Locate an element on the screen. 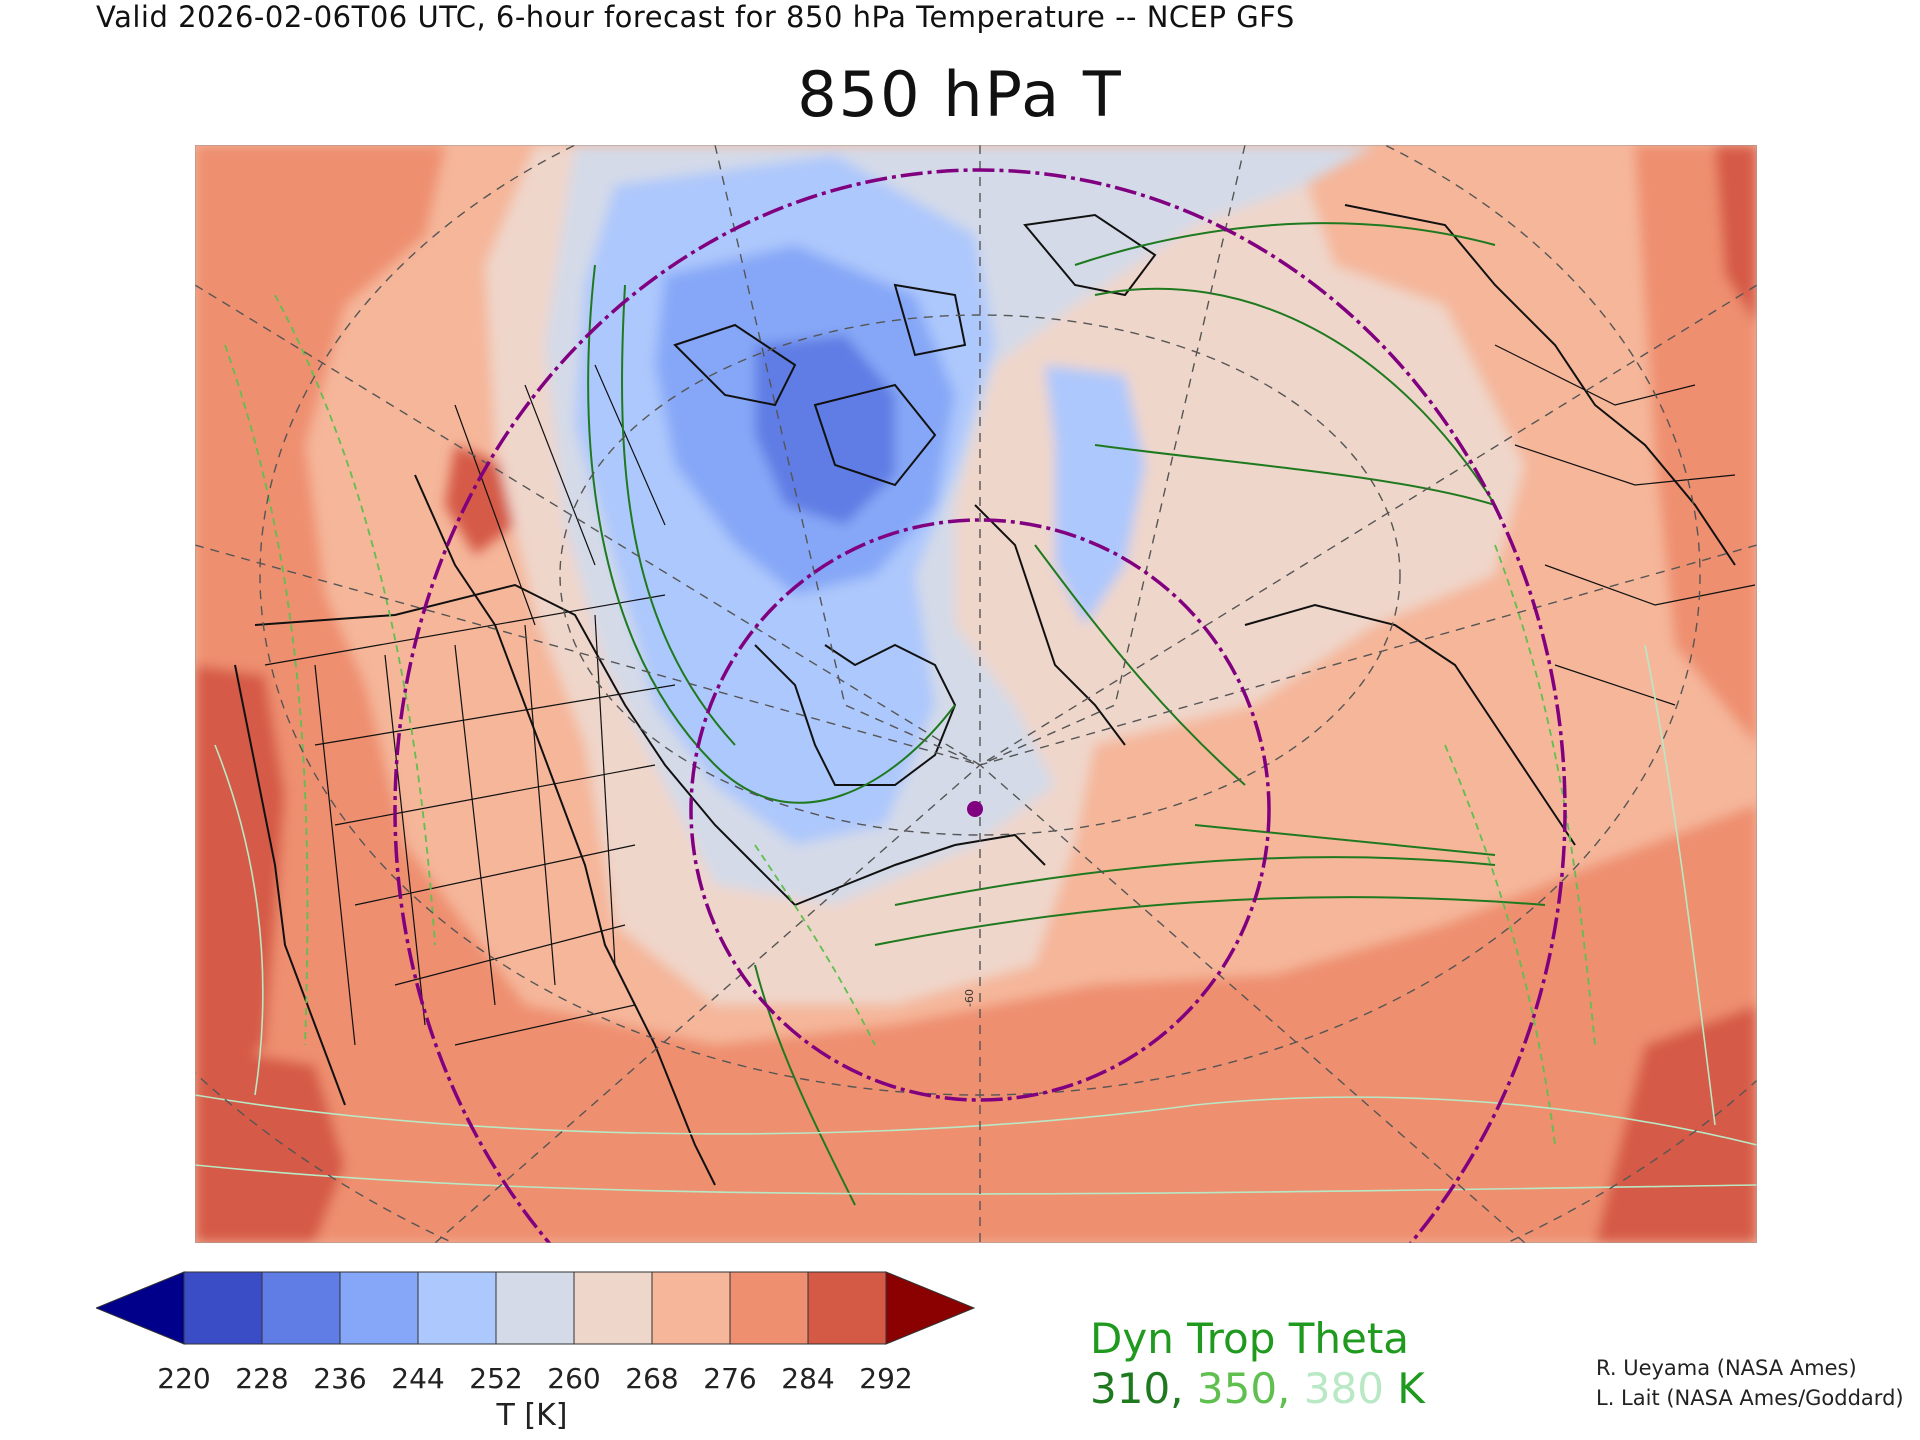 Image resolution: width=1920 pixels, height=1440 pixels. colorbar-tick-label: 244 is located at coordinates (418, 1378).